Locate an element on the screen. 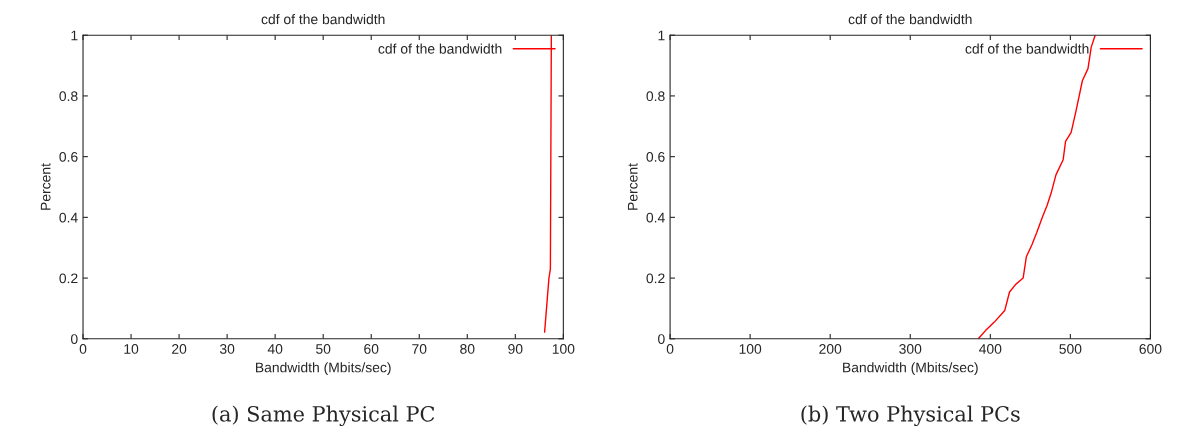  x-tick-label: 300 is located at coordinates (910, 349).